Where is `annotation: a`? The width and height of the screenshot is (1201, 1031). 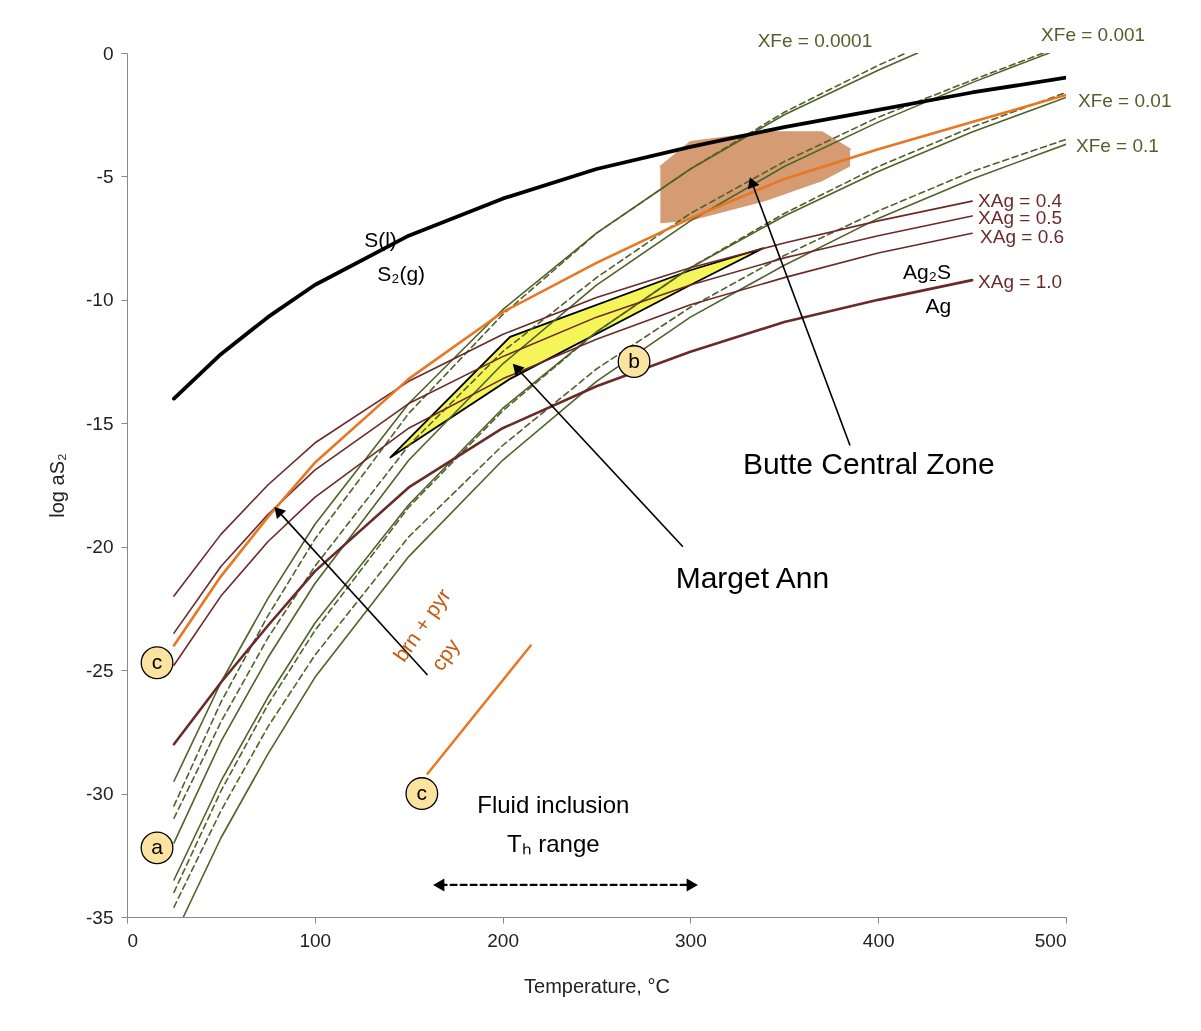 annotation: a is located at coordinates (157, 846).